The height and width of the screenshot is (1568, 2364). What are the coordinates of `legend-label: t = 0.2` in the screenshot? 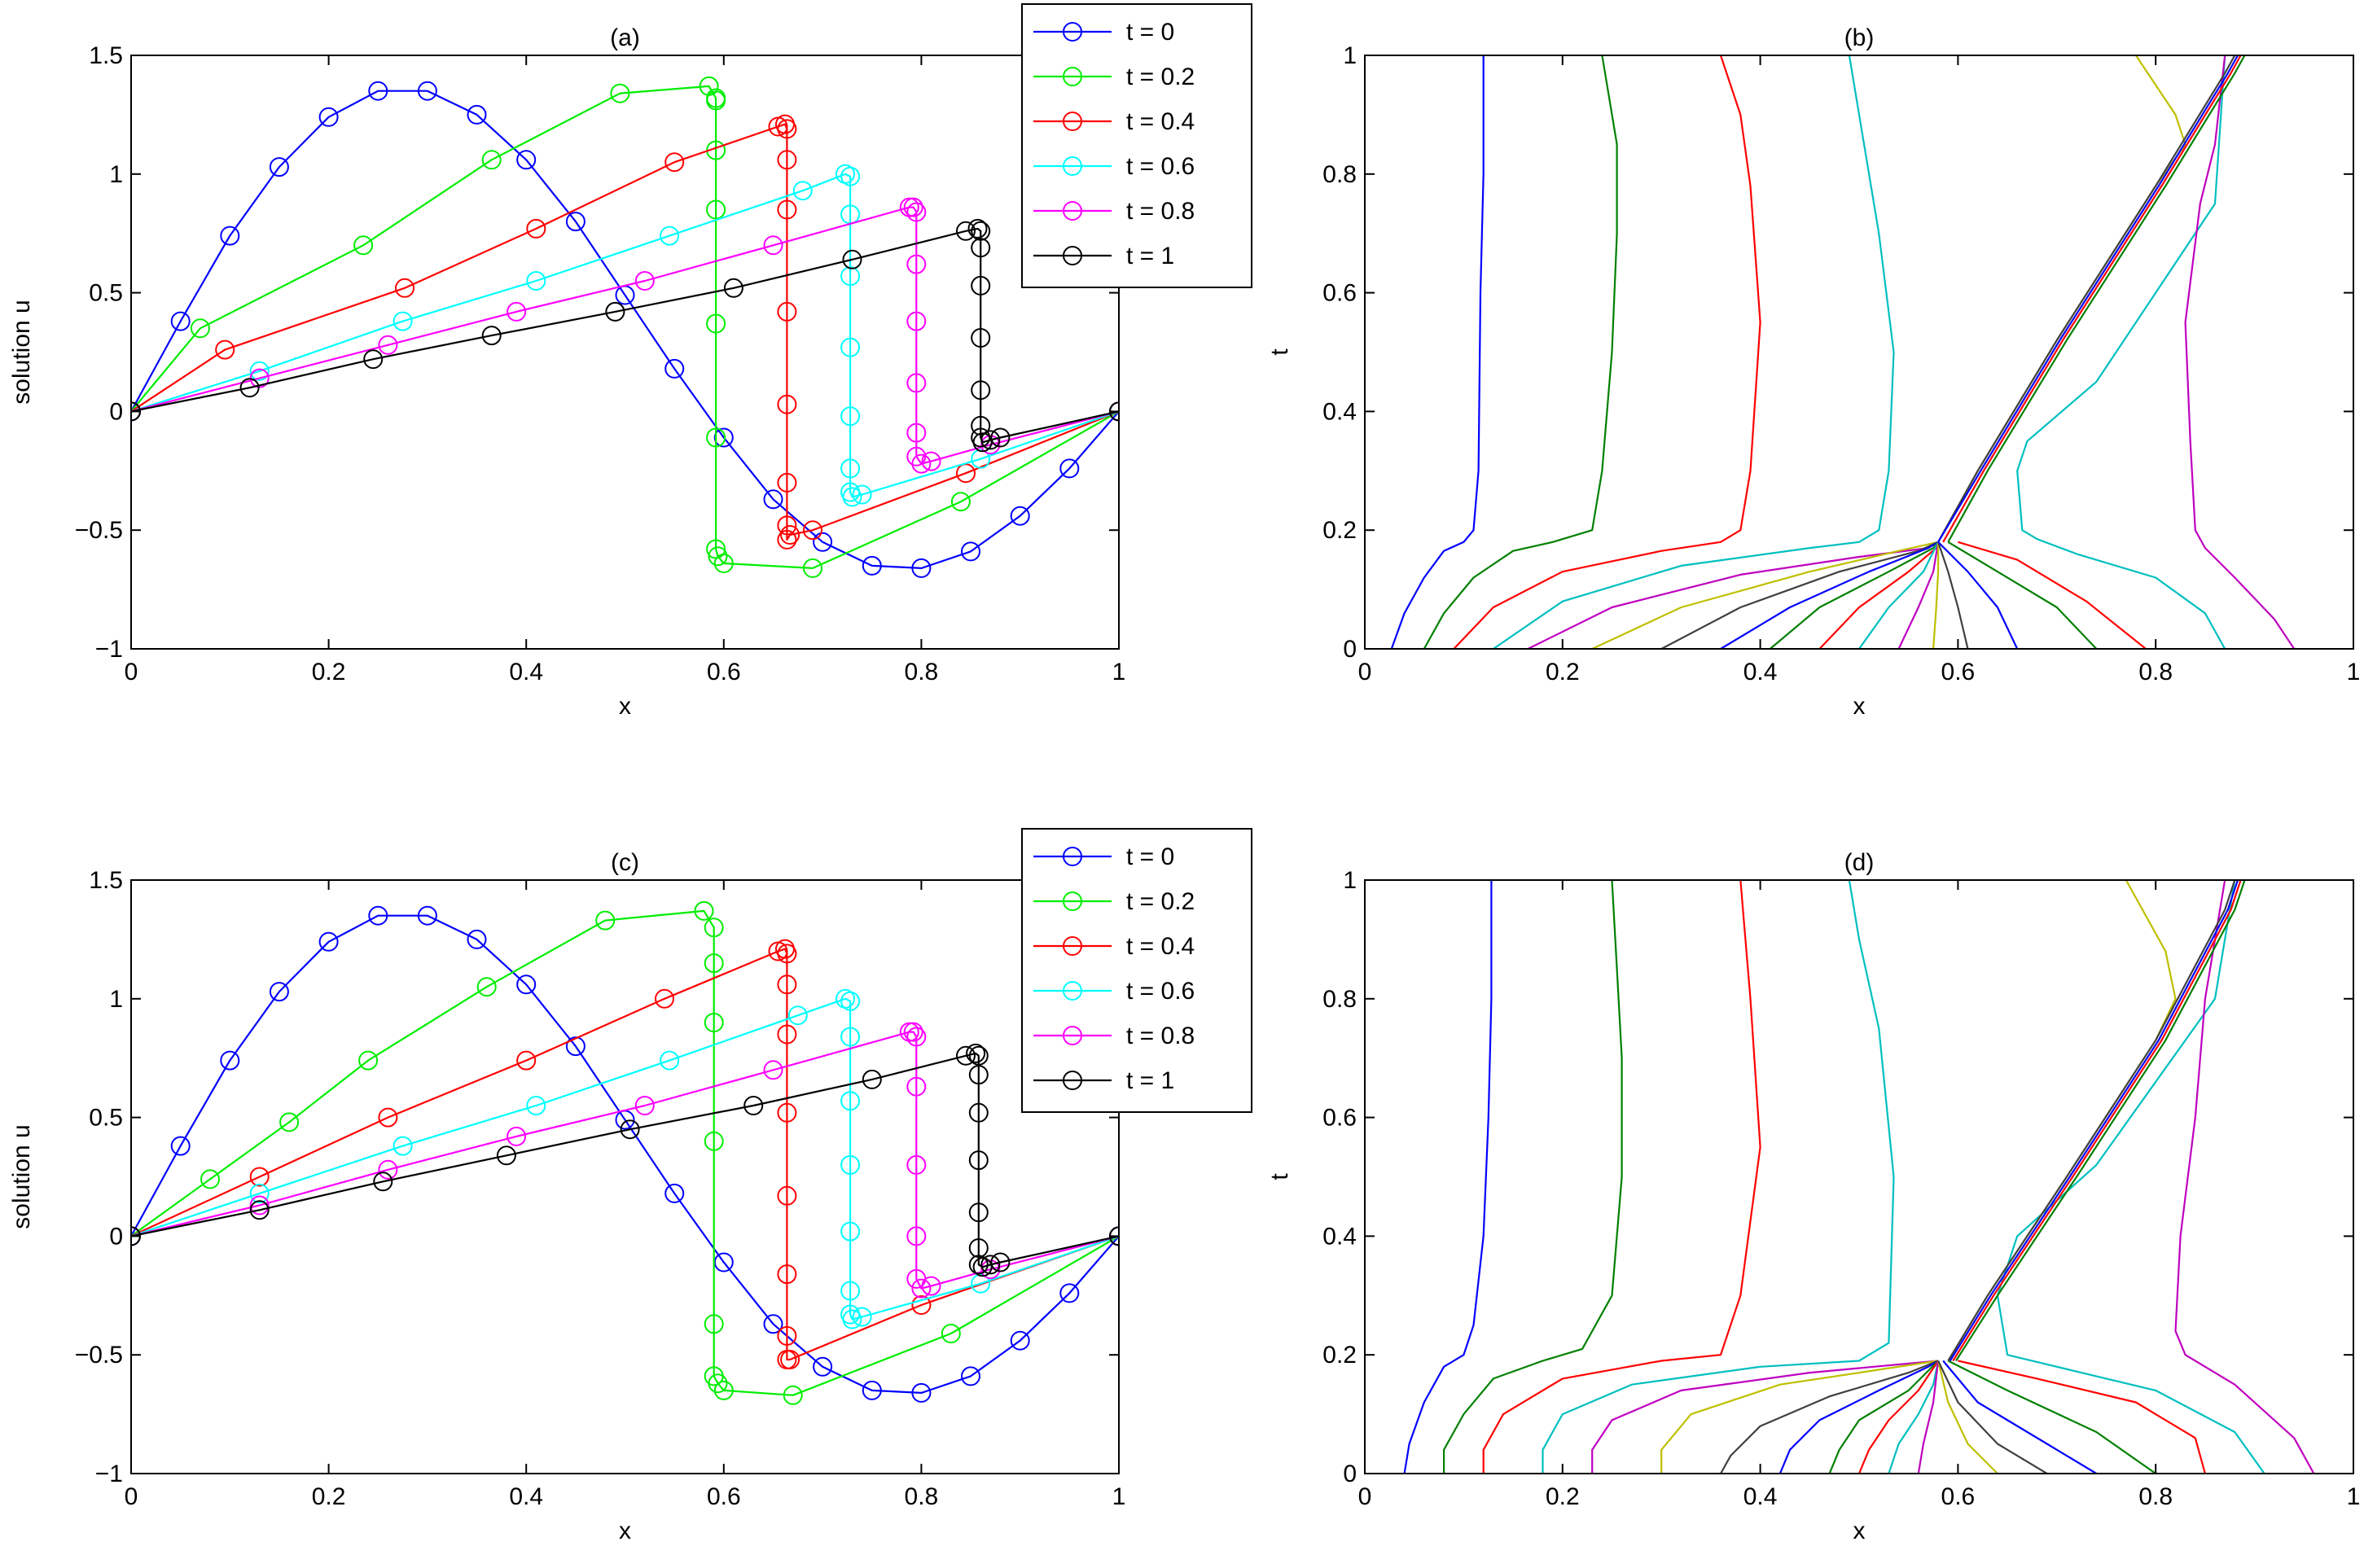 It's located at (1160, 902).